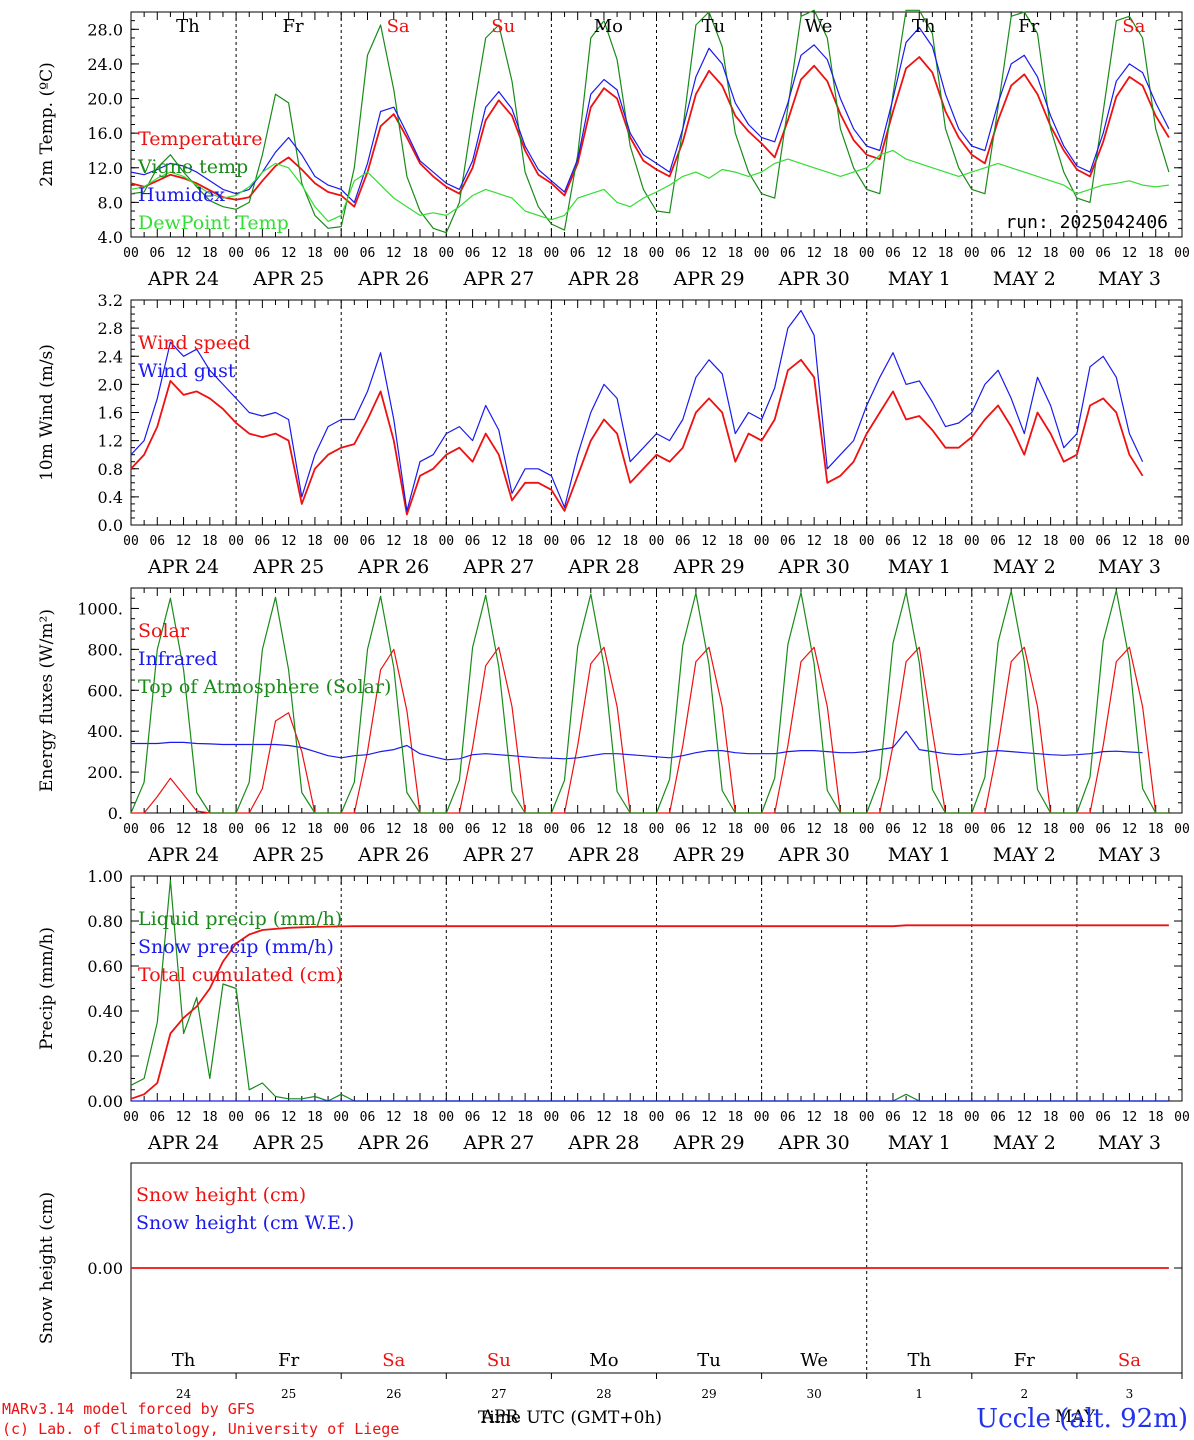  What do you see at coordinates (498, 1394) in the screenshot?
I see `day-number-label: 27` at bounding box center [498, 1394].